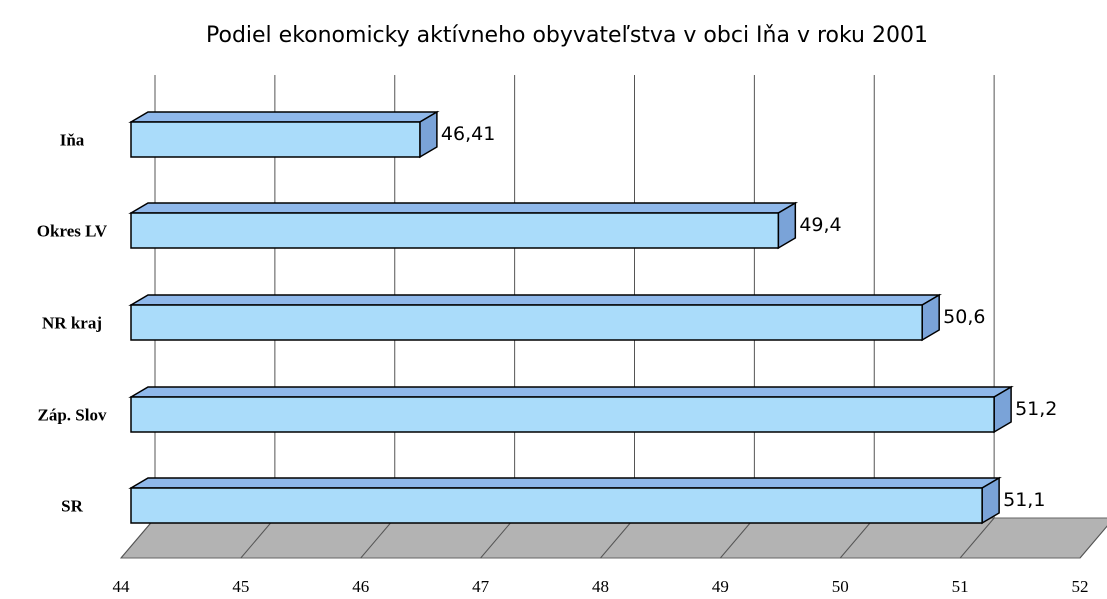  I want to click on x-tick-label: 48, so click(600, 586).